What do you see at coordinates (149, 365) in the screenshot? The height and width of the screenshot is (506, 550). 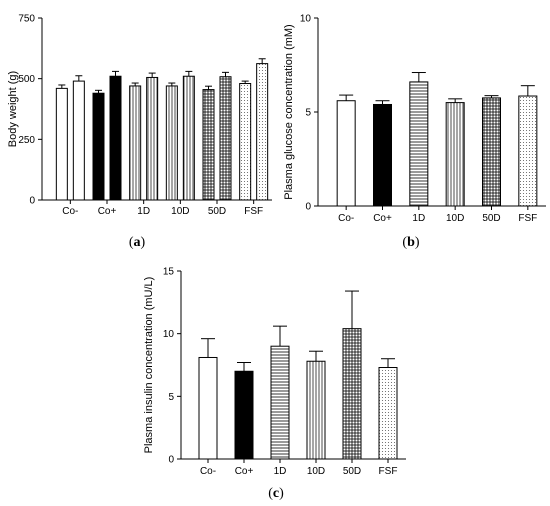 I see `y-axis-title: Plasma insulin concentration (mU/L)` at bounding box center [149, 365].